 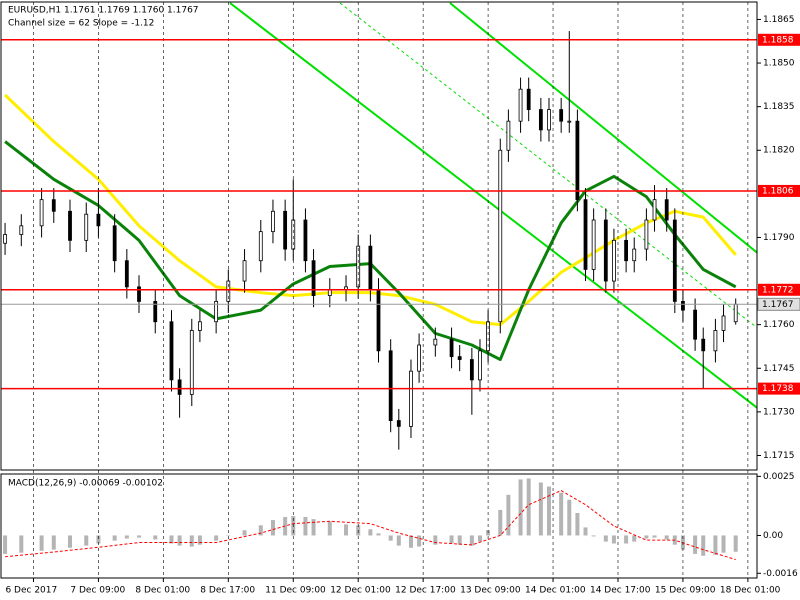 What do you see at coordinates (778, 305) in the screenshot?
I see `current-price-label: 1.1767` at bounding box center [778, 305].